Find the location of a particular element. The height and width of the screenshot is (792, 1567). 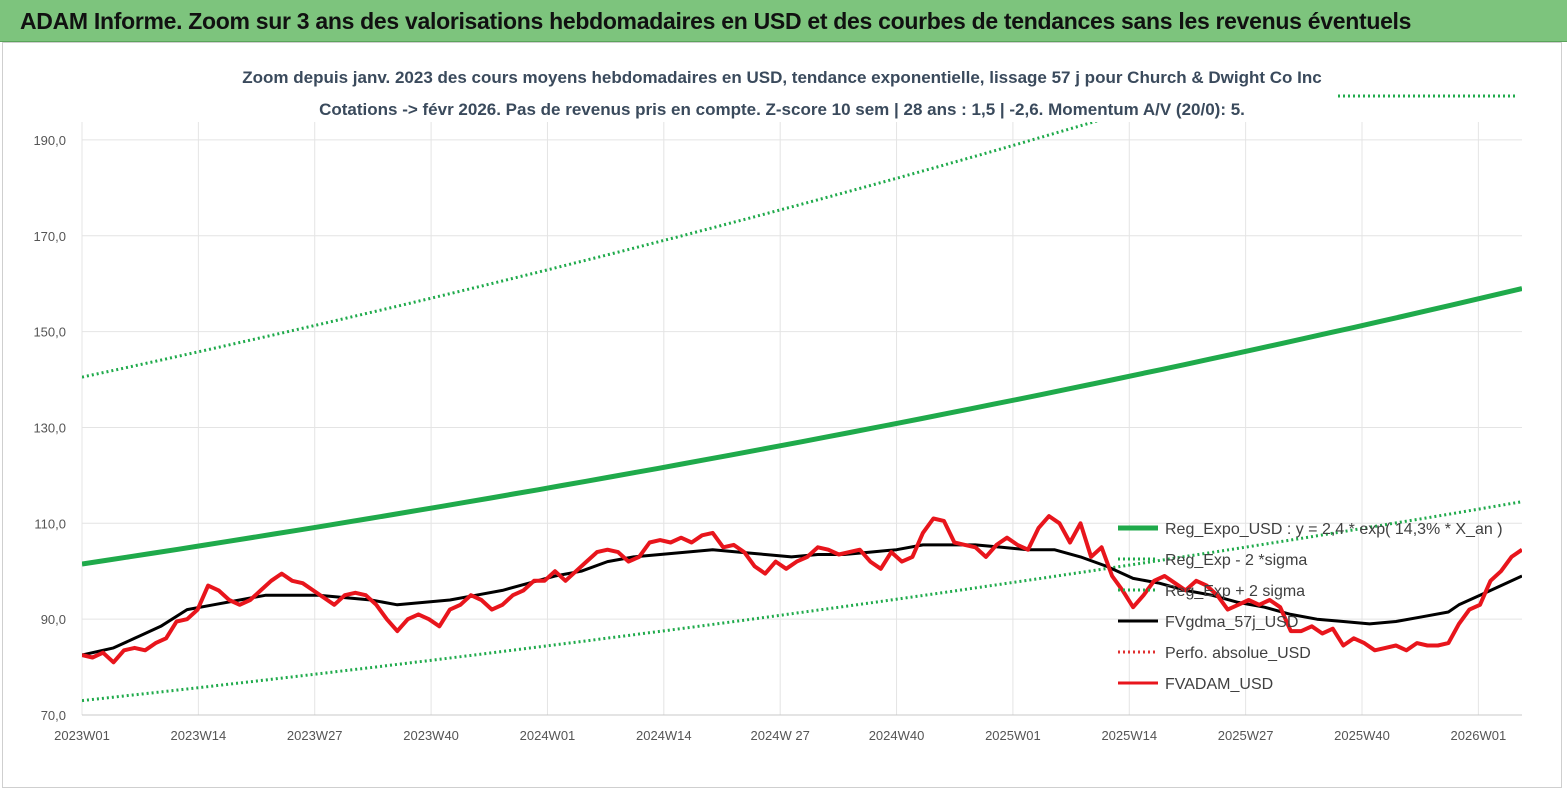

y-tick-label: 130,0 is located at coordinates (49, 427).